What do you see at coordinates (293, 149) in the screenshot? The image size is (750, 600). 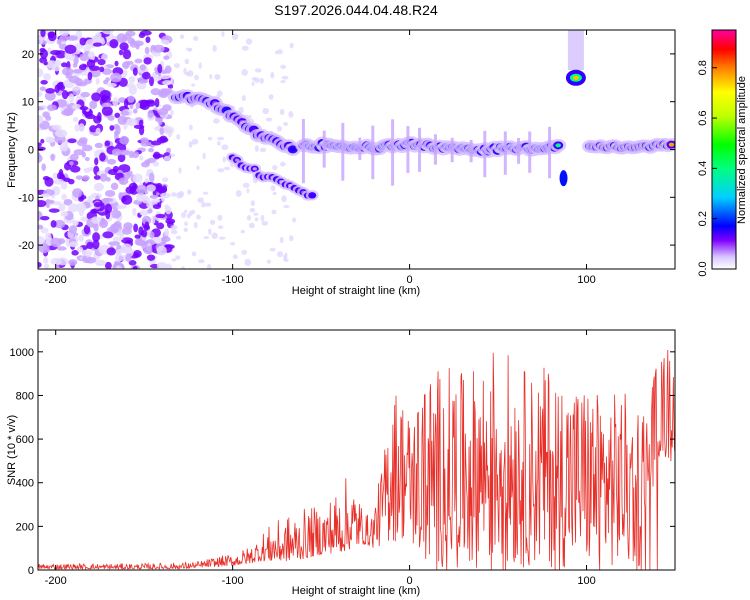 I see `track-core` at bounding box center [293, 149].